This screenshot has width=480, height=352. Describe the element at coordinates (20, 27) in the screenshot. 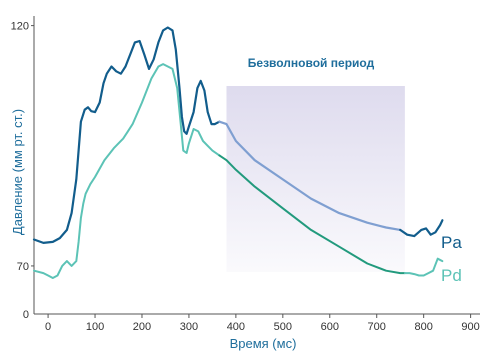

I see `y-tick-label: 120` at that location.